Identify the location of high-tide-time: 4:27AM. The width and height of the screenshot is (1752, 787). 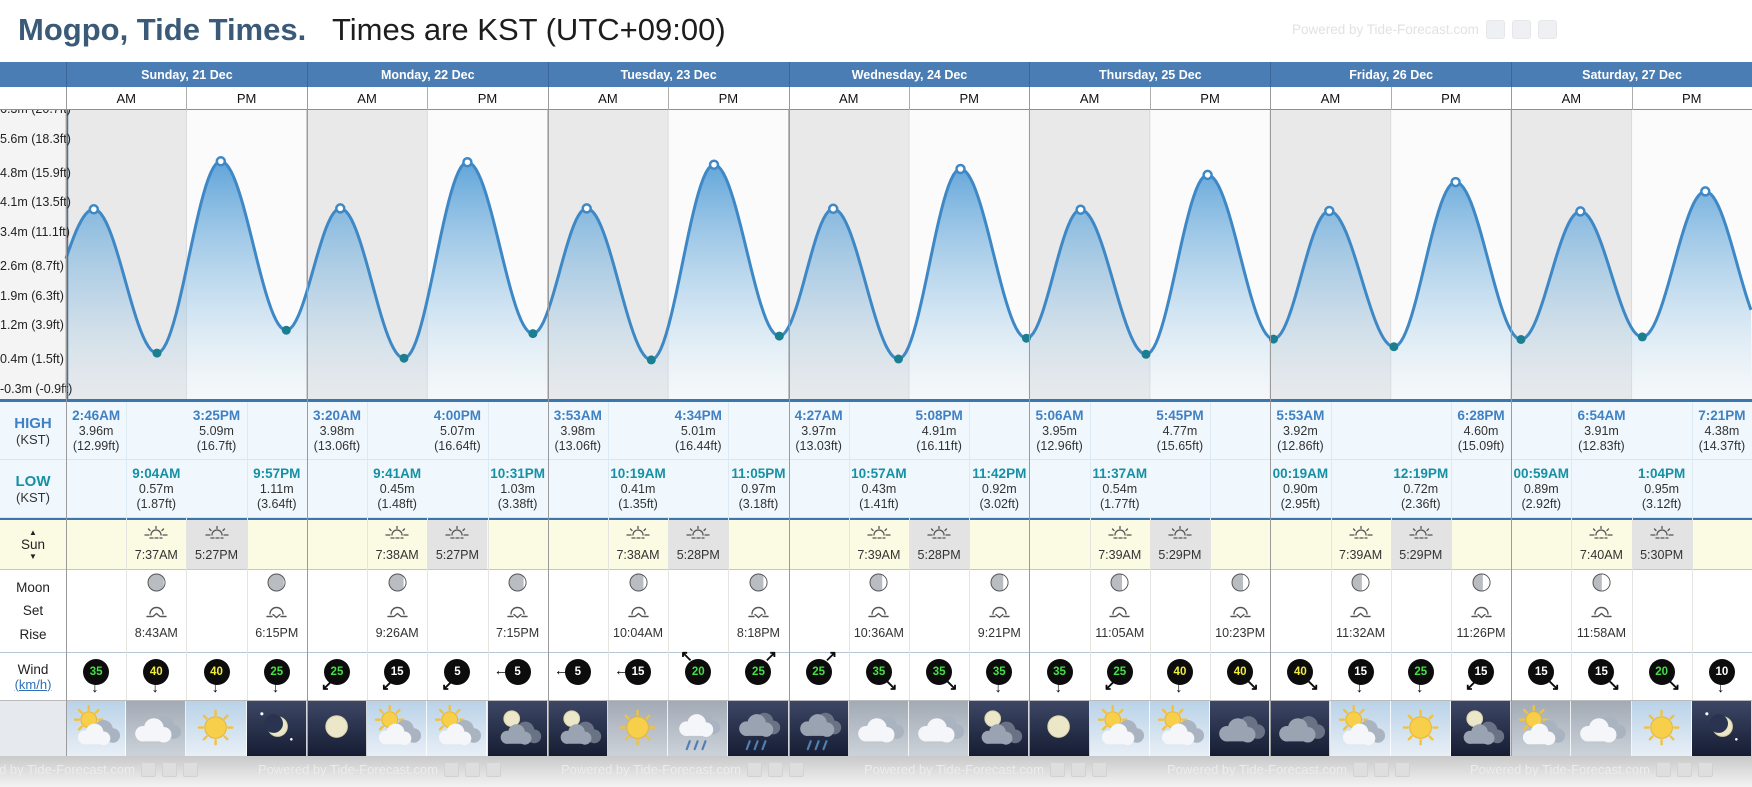
(818, 415).